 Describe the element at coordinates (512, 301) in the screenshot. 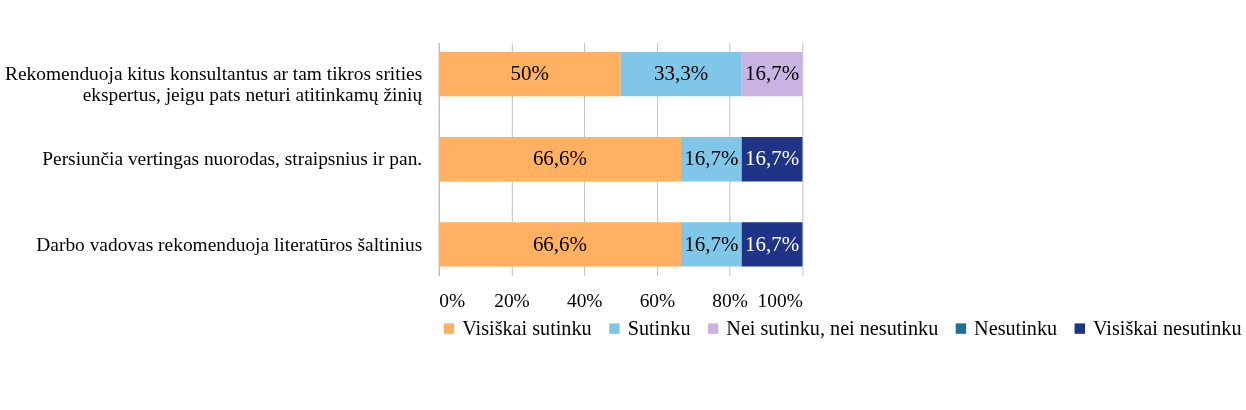

I see `x-tick-label: 20%` at that location.